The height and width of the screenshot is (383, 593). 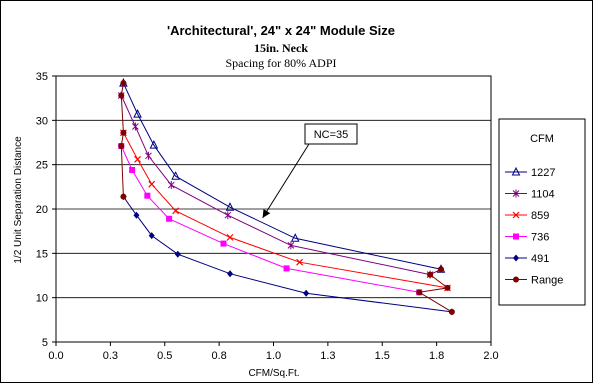 I want to click on tick-label-x: 1.8, so click(x=436, y=356).